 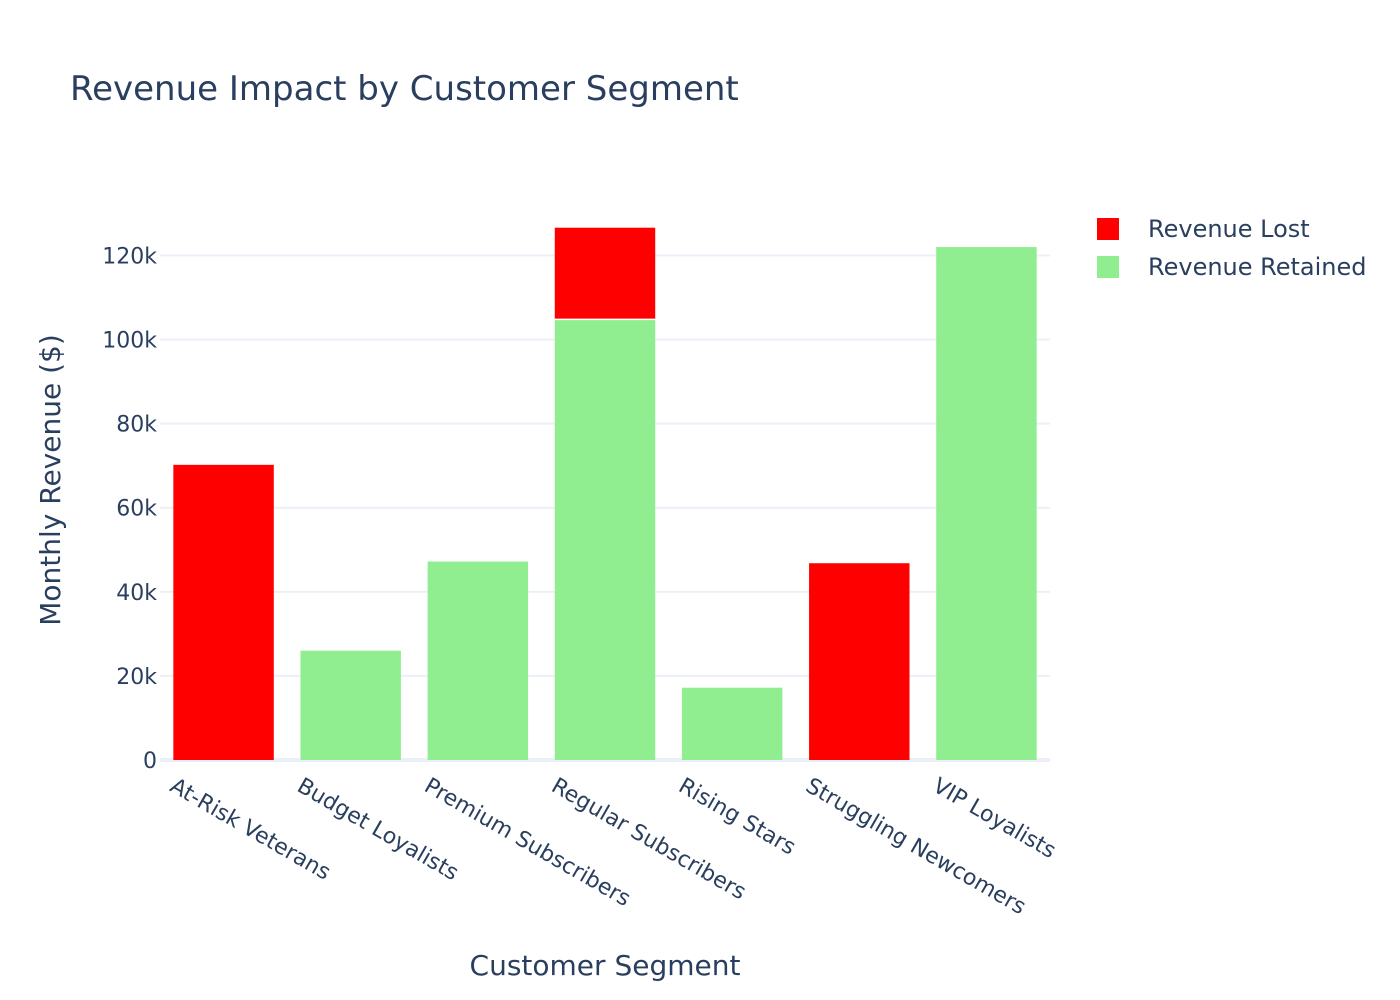 I want to click on y-axis-ticks: 0 20k 40k 60k 80k 100k 120k, so click(x=129, y=509).